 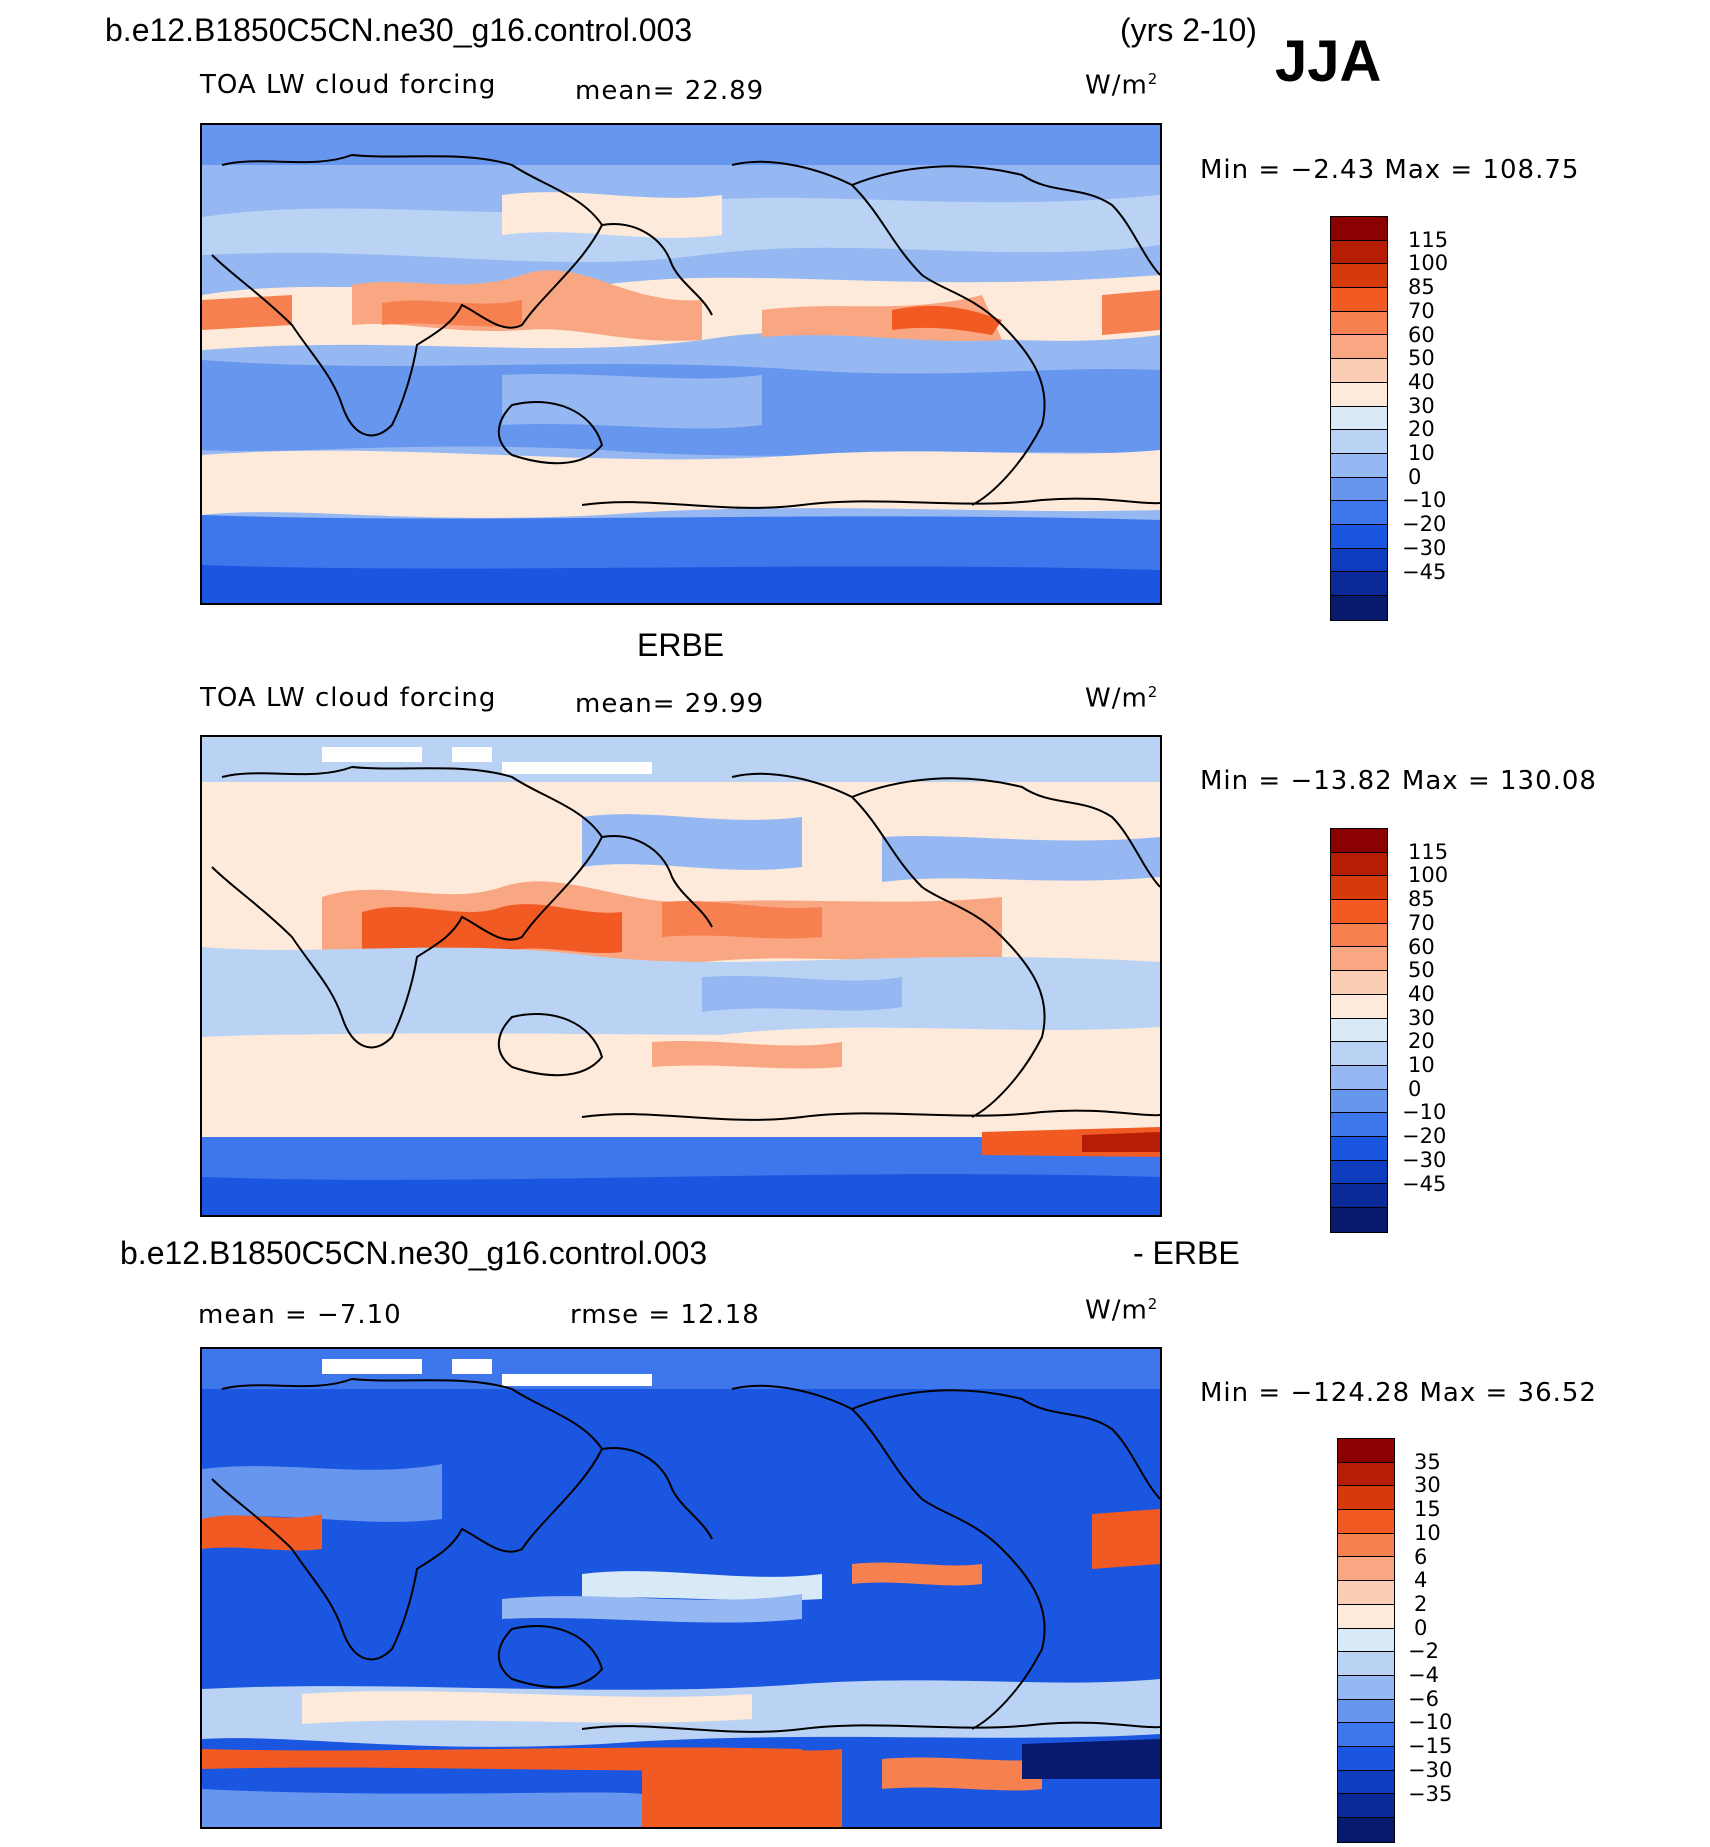 I want to click on case-title: b.e12.B1850C5CN.ne30_g16.control.003, so click(x=399, y=30).